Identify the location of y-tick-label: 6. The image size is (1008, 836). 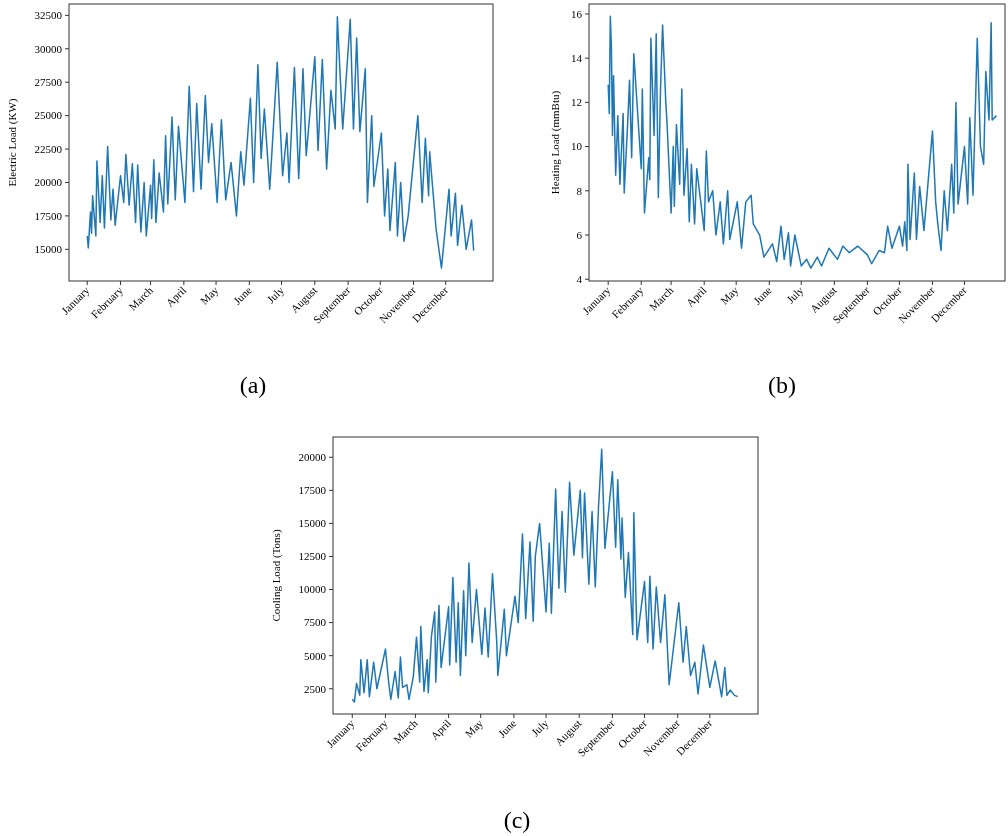
(579, 234).